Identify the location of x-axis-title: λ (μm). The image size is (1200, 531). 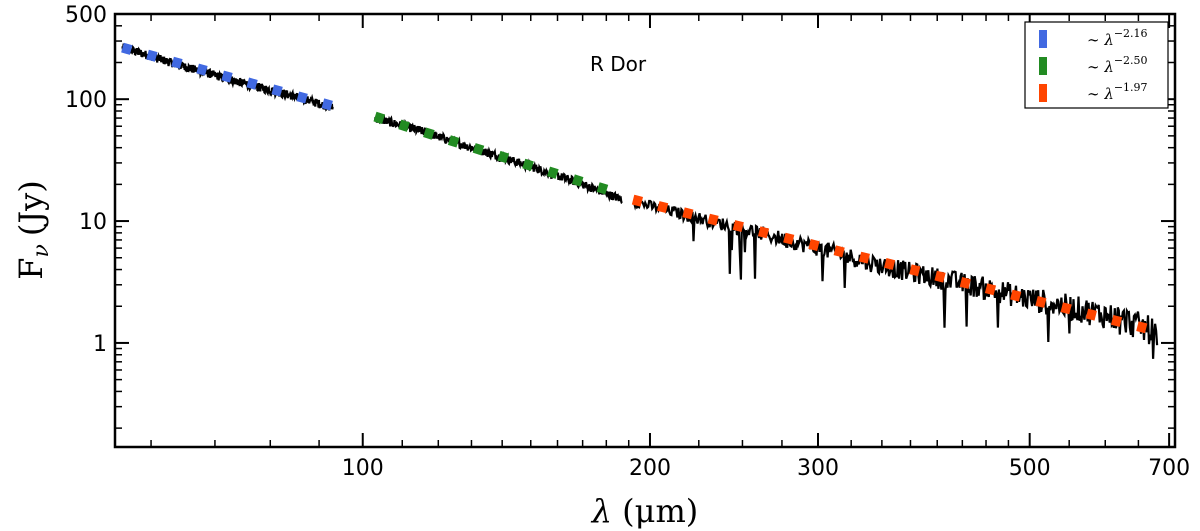
(644, 511).